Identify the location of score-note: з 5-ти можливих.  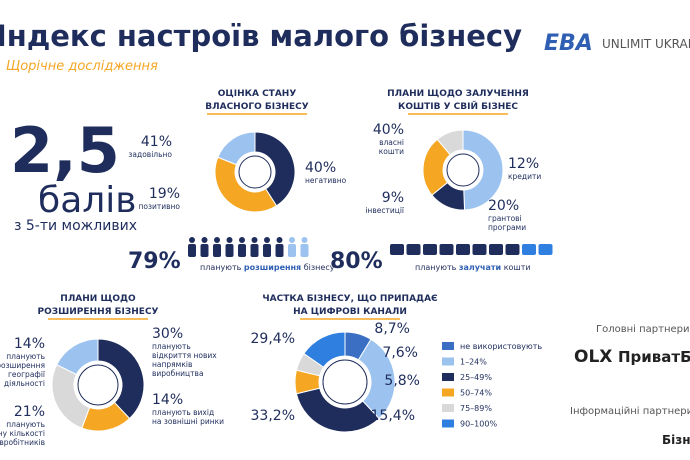
(75, 226).